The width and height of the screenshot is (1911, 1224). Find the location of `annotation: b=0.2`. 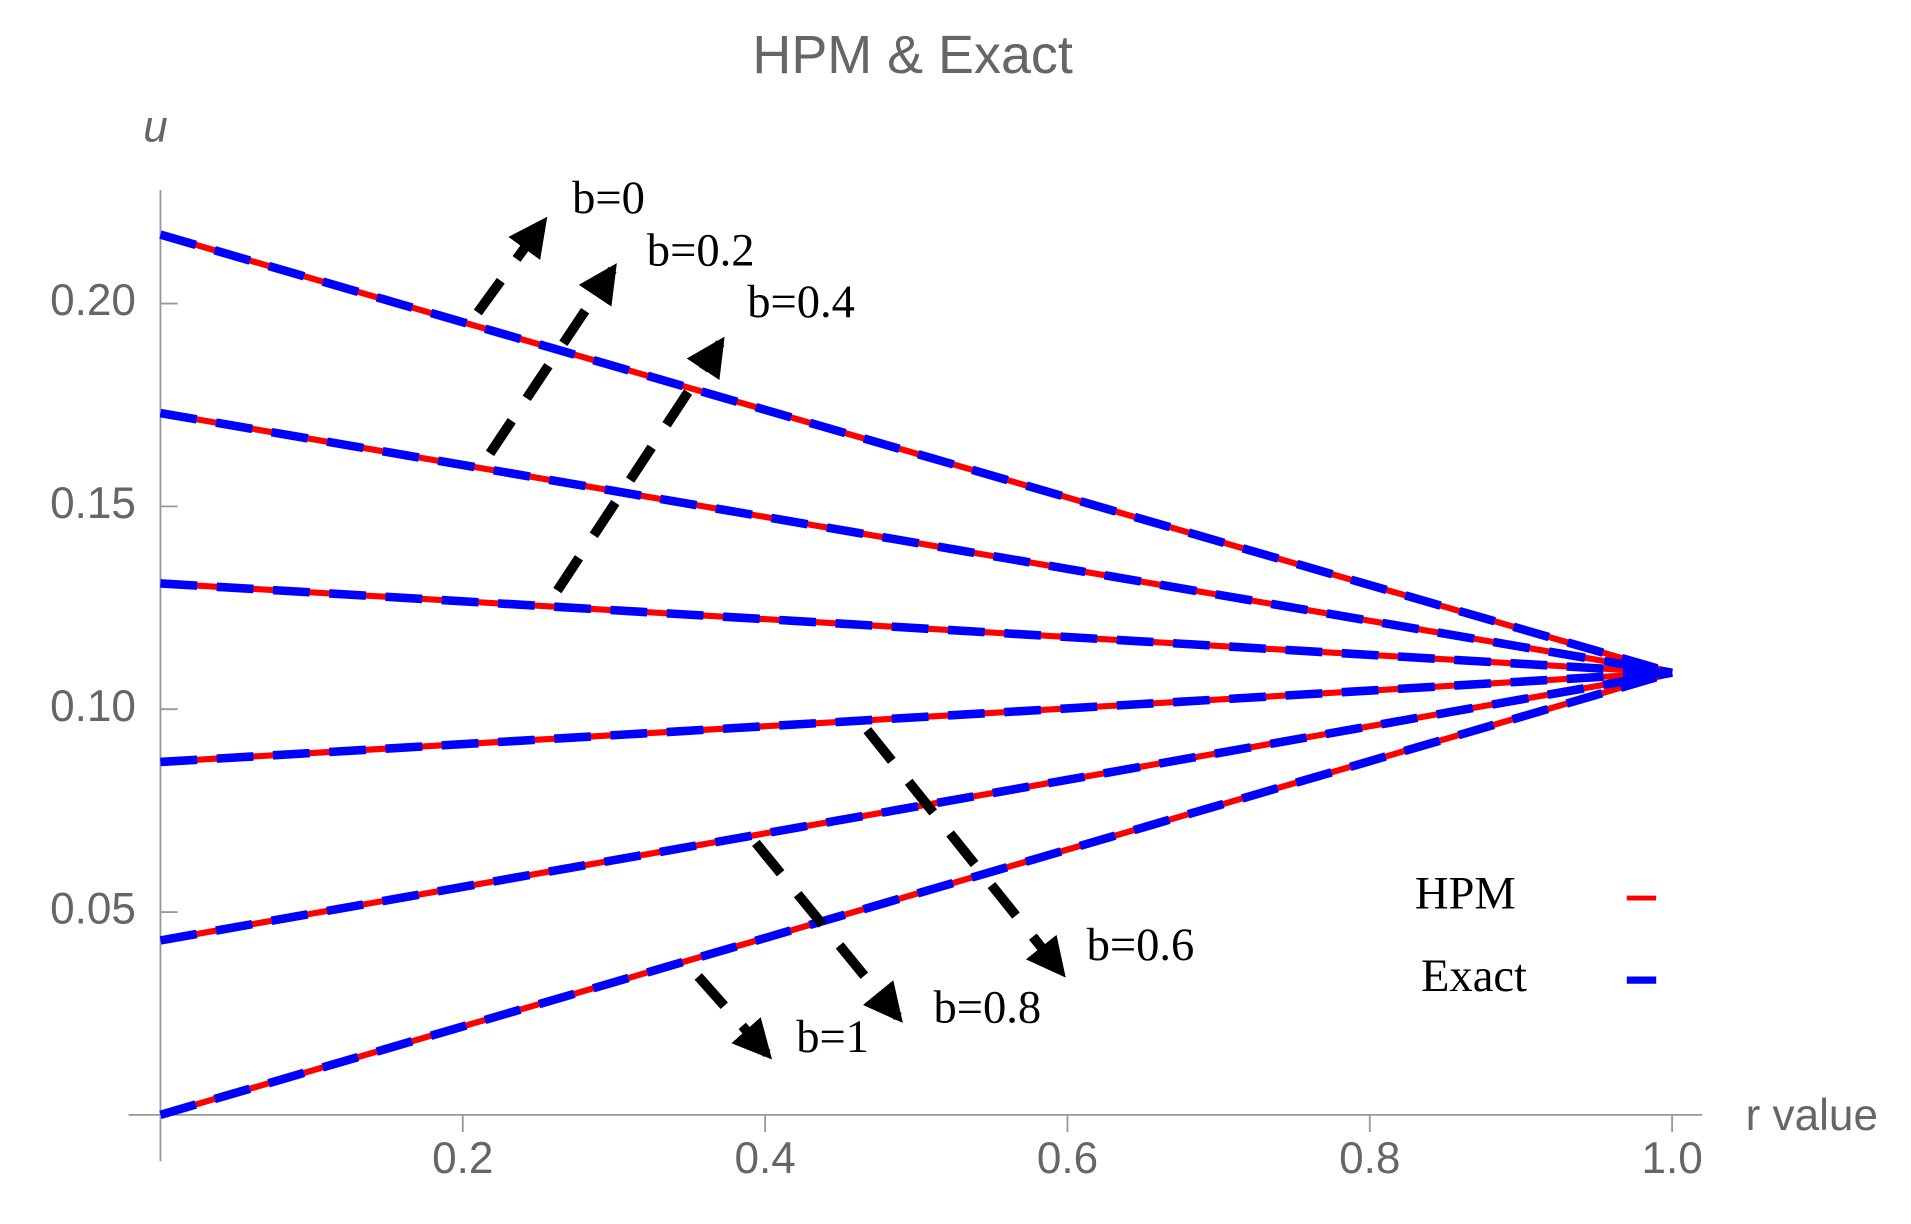

annotation: b=0.2 is located at coordinates (701, 251).